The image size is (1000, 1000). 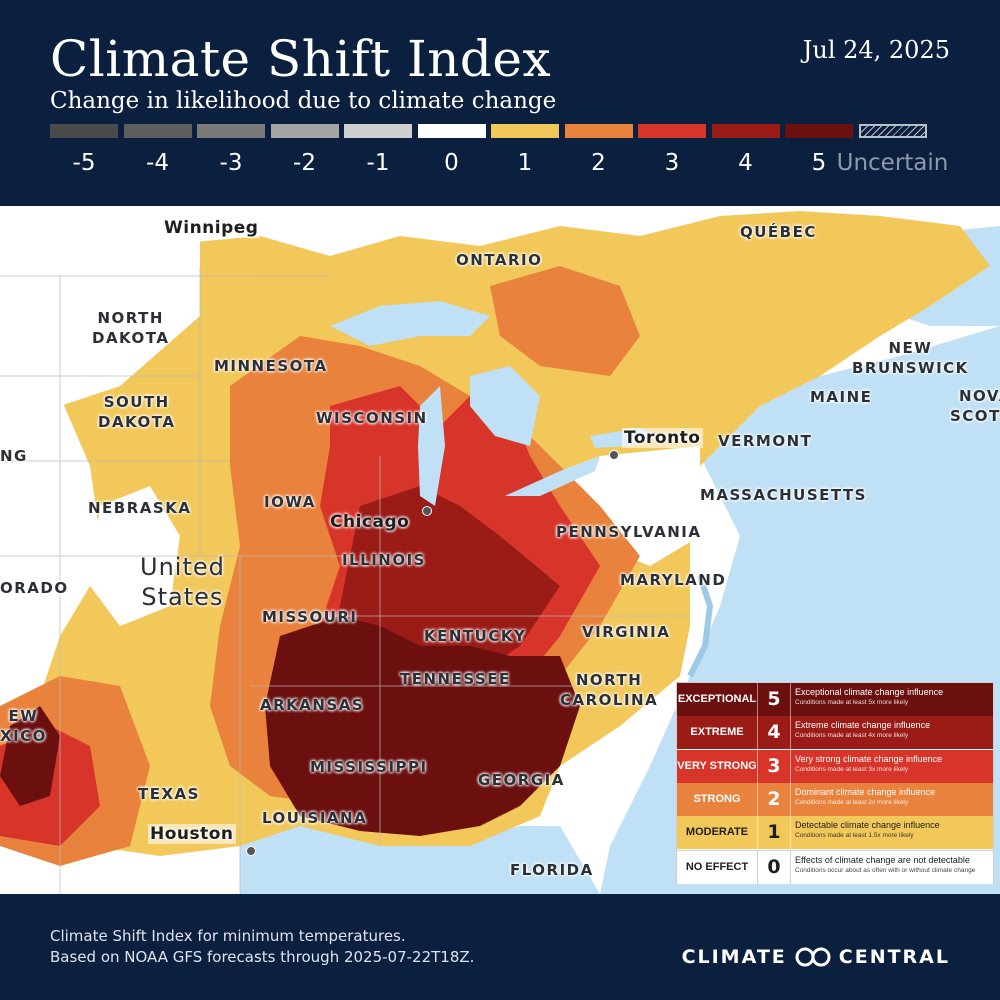 What do you see at coordinates (505, 406) in the screenshot?
I see `lake-huron` at bounding box center [505, 406].